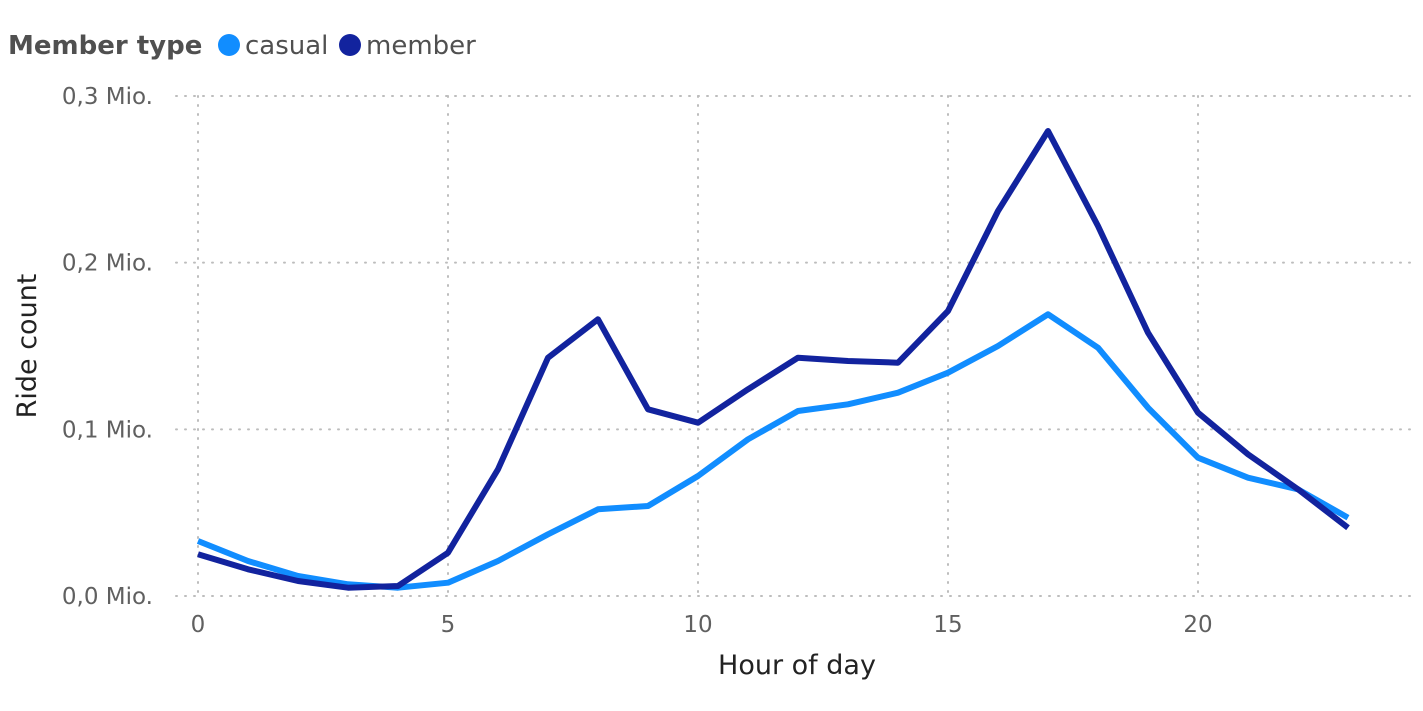  What do you see at coordinates (242, 46) in the screenshot?
I see `legend: Member type casual member` at bounding box center [242, 46].